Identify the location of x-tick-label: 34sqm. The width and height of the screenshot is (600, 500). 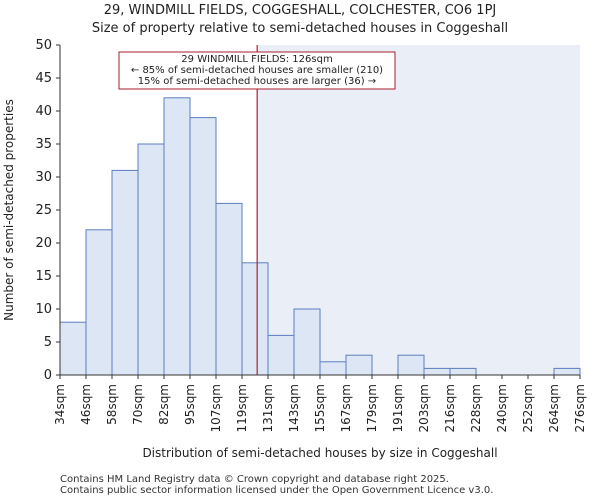
(60, 404).